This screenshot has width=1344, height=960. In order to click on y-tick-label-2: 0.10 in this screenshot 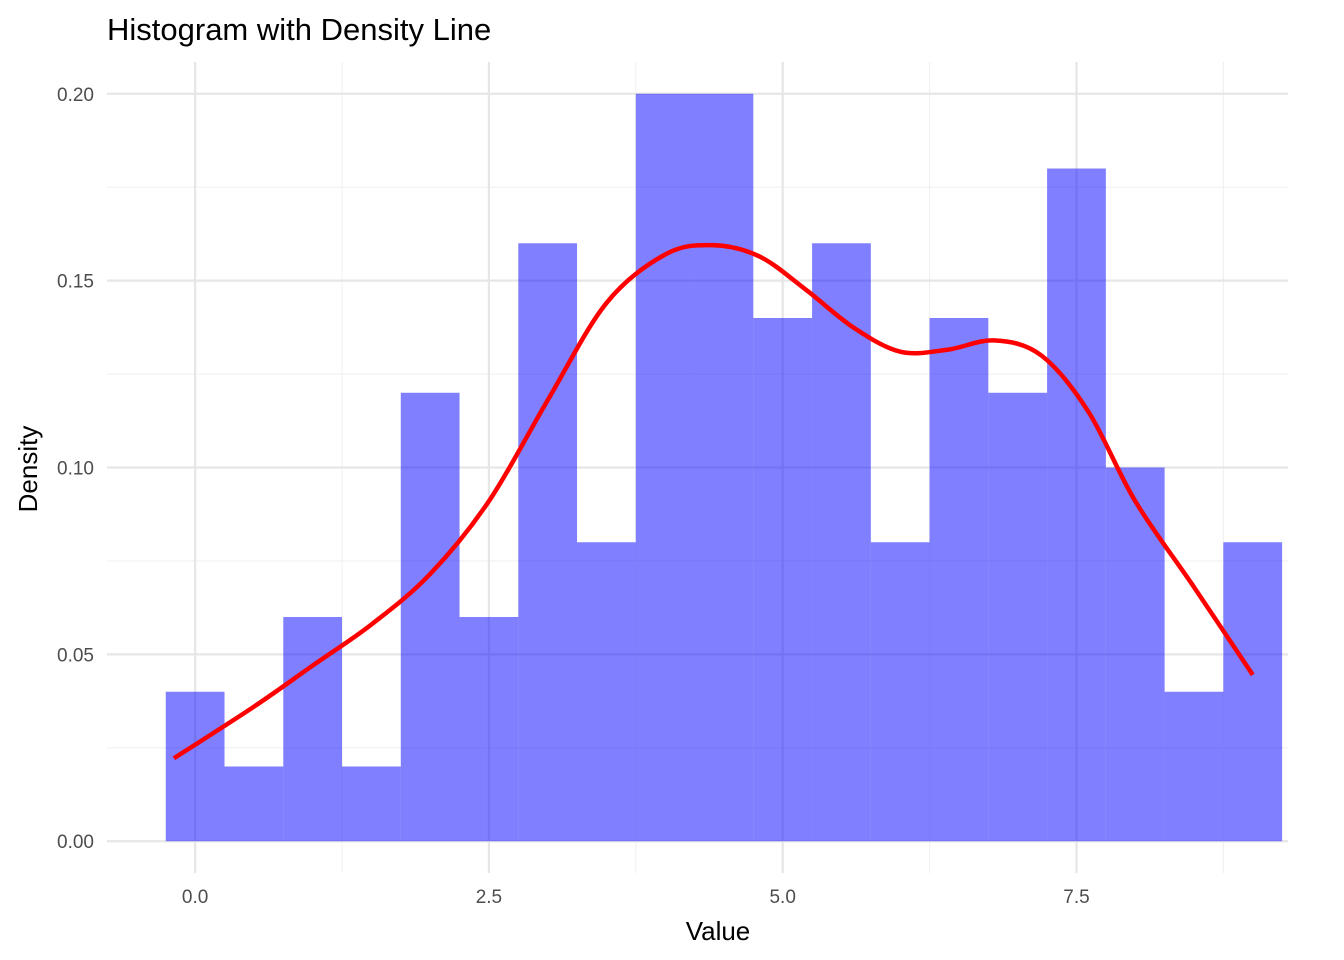, I will do `click(75, 469)`.